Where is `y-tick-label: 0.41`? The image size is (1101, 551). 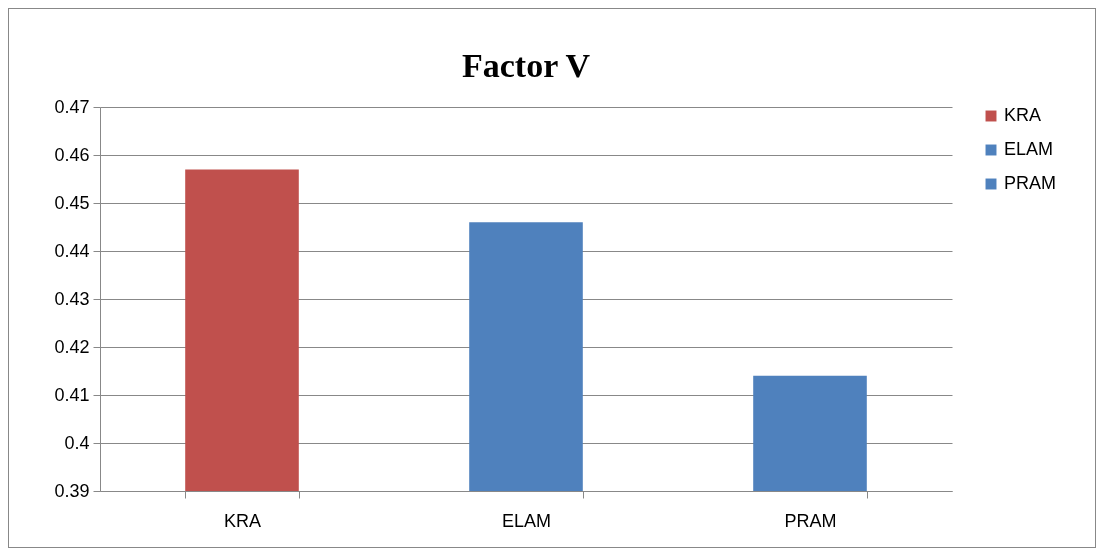 y-tick-label: 0.41 is located at coordinates (72, 394).